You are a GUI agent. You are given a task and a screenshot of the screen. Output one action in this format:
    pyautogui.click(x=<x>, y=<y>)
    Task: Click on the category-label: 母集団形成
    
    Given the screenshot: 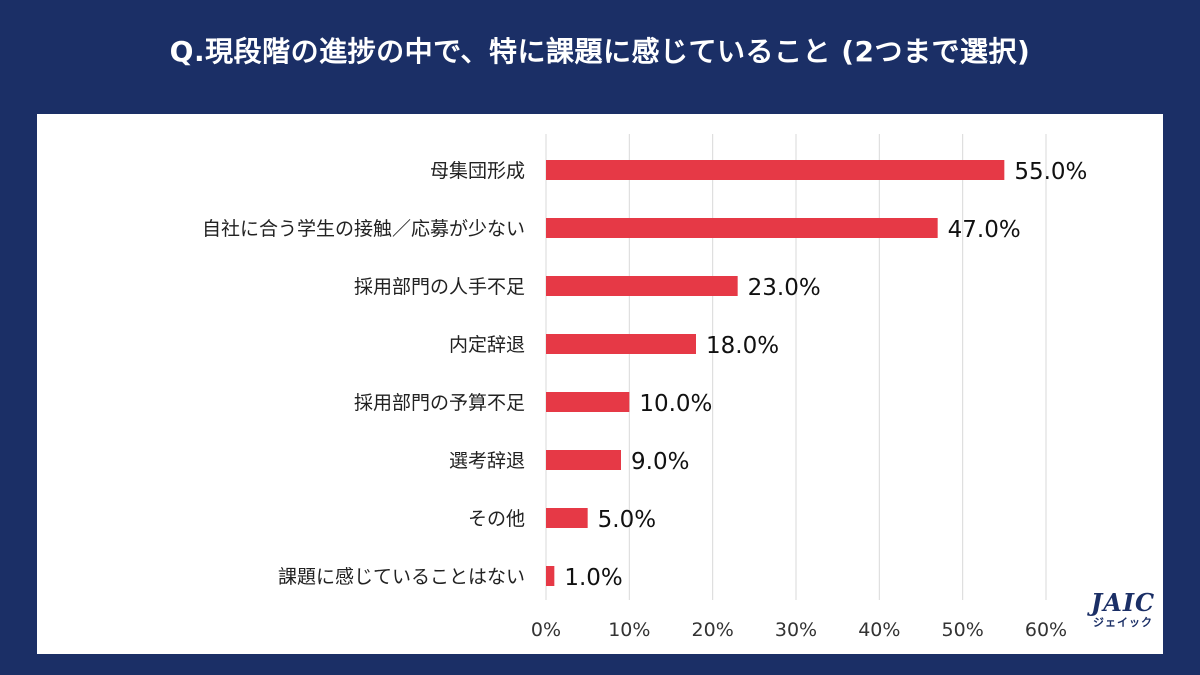 What is the action you would take?
    pyautogui.click(x=477, y=171)
    